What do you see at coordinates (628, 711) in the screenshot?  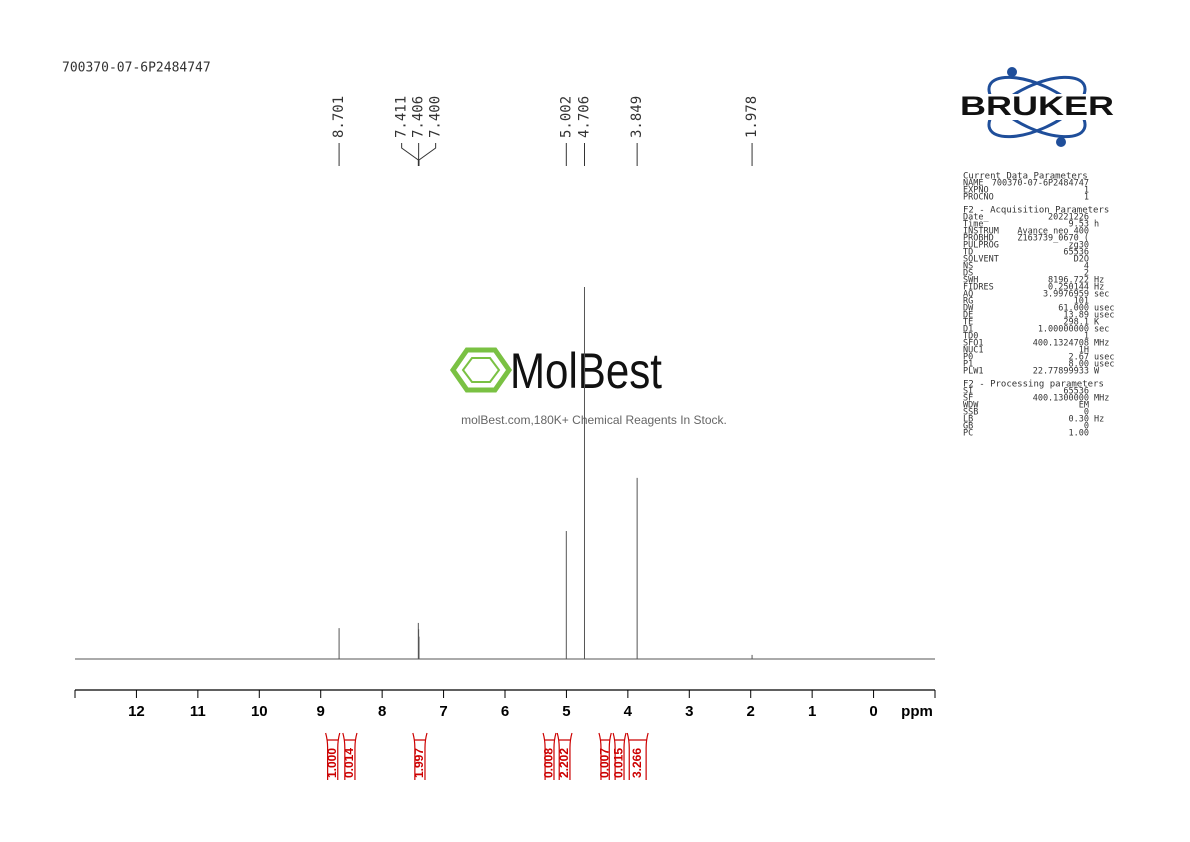 I see `x-tick-label: 4` at bounding box center [628, 711].